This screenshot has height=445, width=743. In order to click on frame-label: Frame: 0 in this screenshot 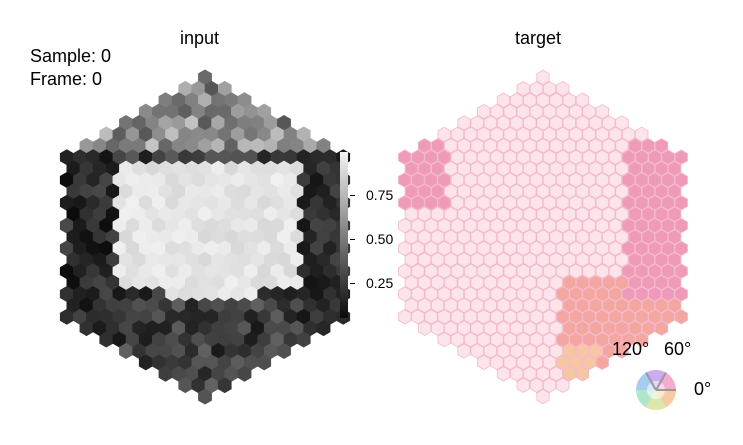, I will do `click(66, 79)`.